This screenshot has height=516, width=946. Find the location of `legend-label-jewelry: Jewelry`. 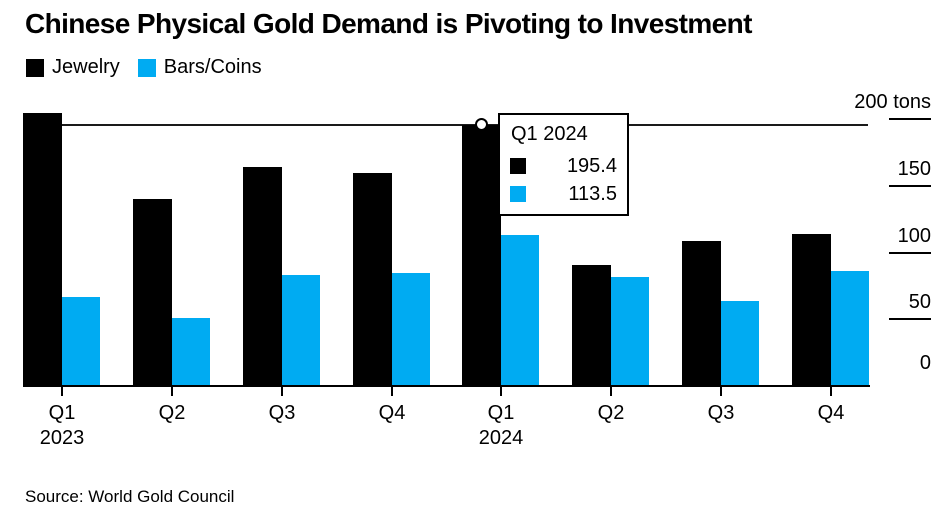

legend-label-jewelry: Jewelry is located at coordinates (86, 67).